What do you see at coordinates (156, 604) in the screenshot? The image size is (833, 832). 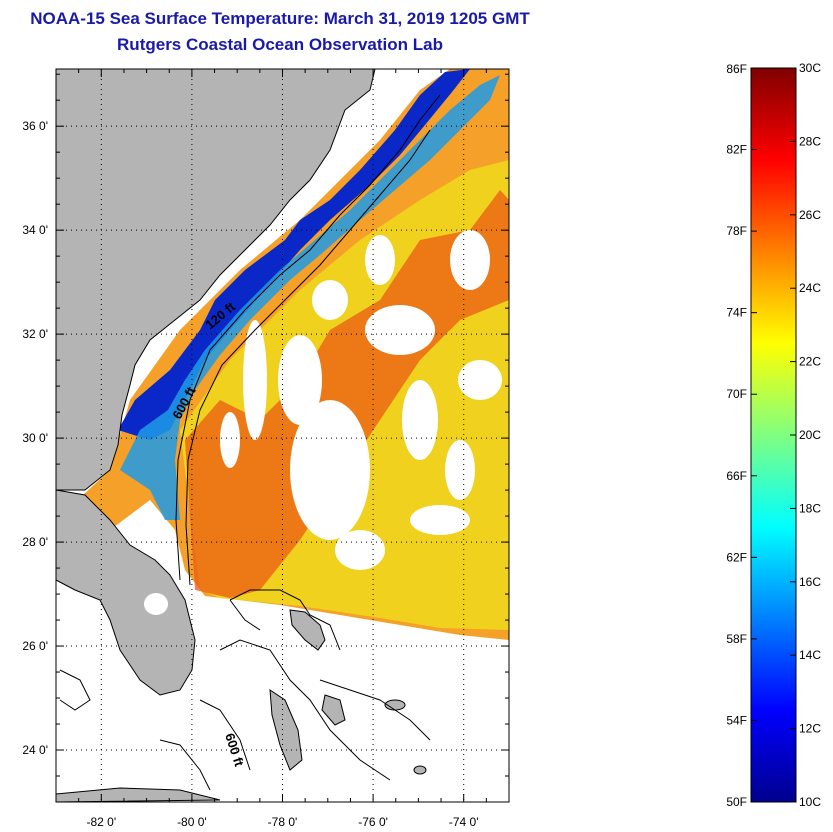 I see `lake-okeechobee` at bounding box center [156, 604].